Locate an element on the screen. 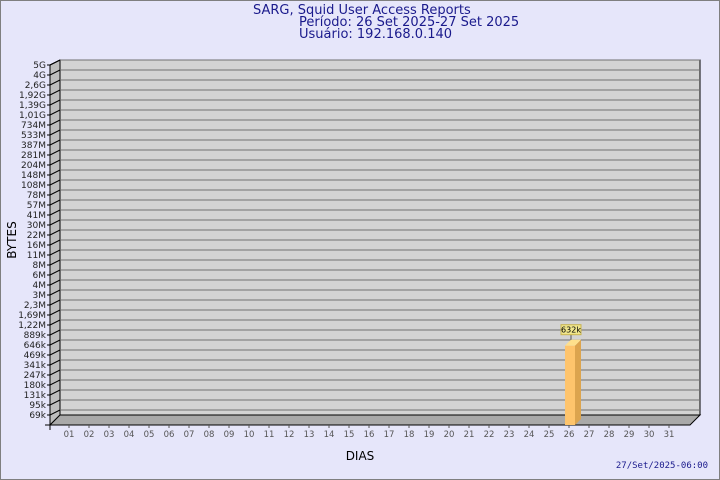 The height and width of the screenshot is (480, 720). y-tick-label: 6M is located at coordinates (40, 276).